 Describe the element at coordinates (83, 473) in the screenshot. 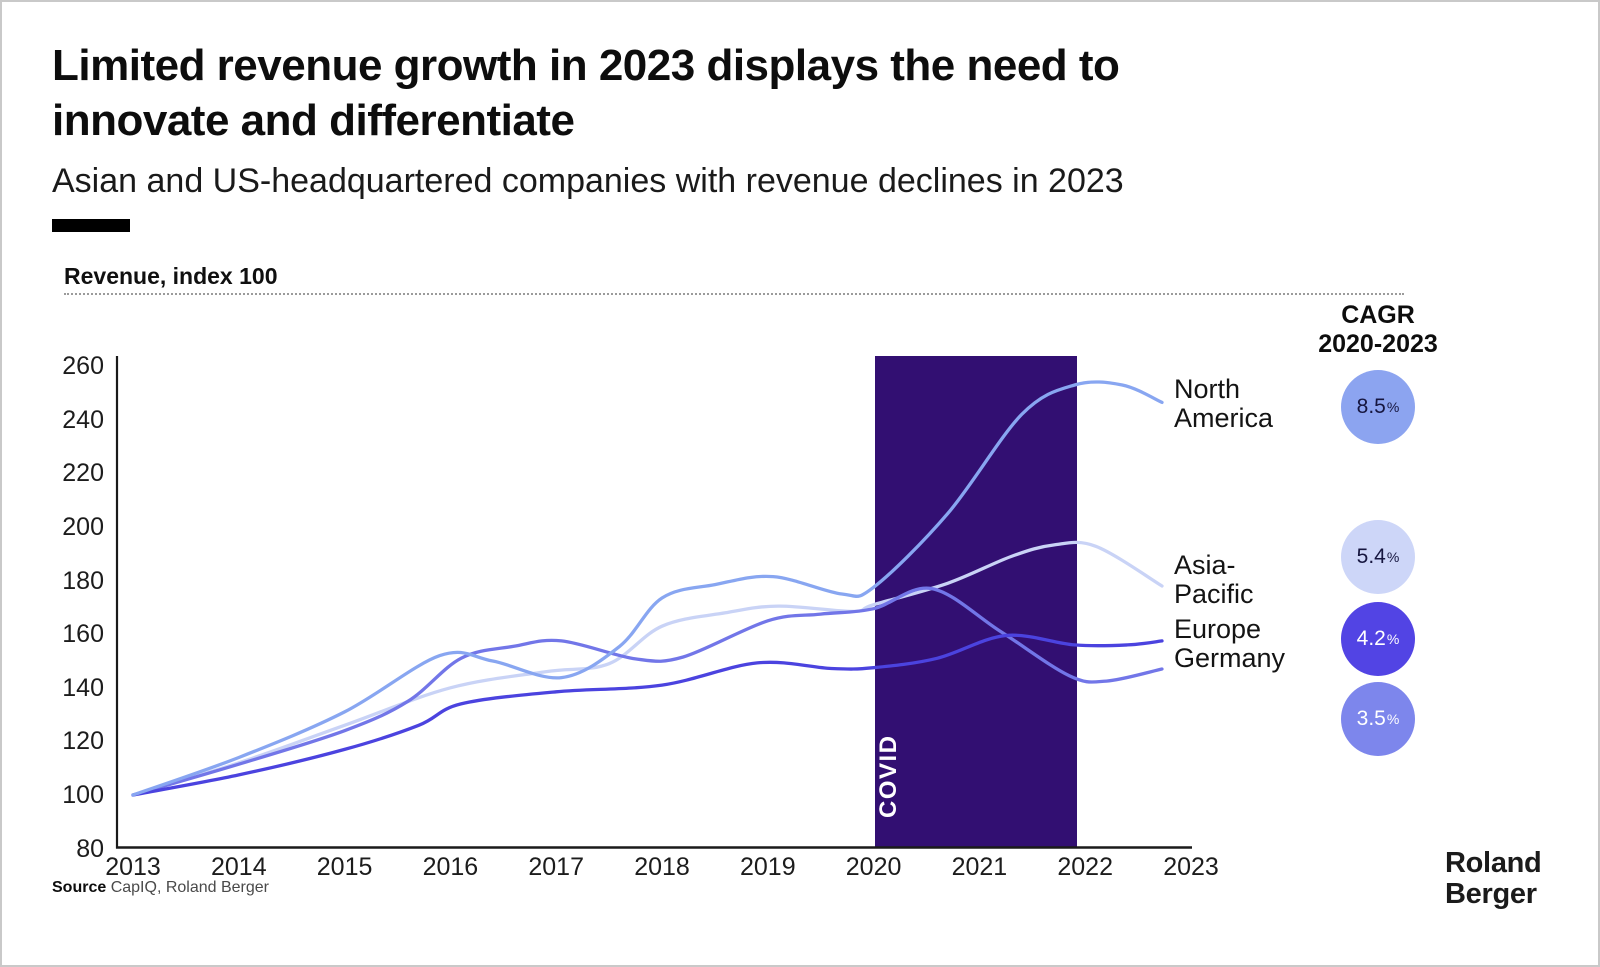

I see `y-tick-220: 220` at that location.